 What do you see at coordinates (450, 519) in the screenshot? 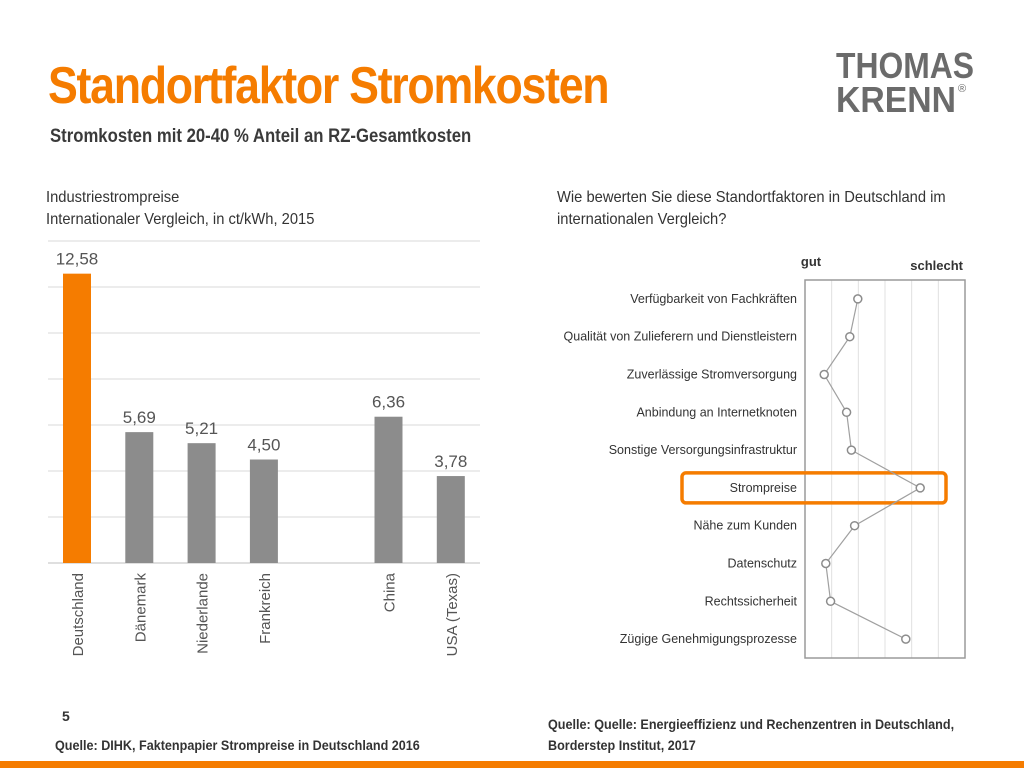
I see `bar-usa-texas-` at bounding box center [450, 519].